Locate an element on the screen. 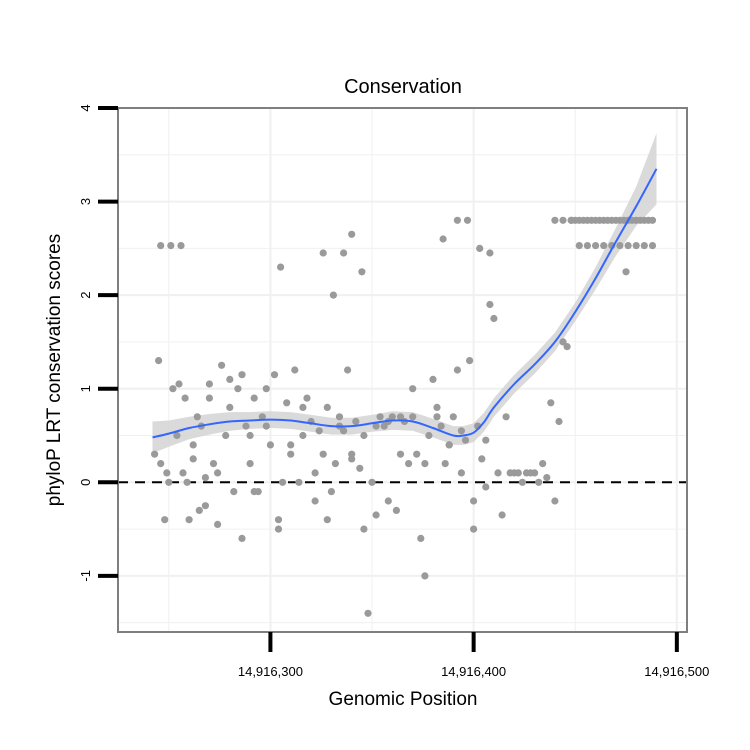 The width and height of the screenshot is (750, 750). y-tick-label: 3 is located at coordinates (85, 201).